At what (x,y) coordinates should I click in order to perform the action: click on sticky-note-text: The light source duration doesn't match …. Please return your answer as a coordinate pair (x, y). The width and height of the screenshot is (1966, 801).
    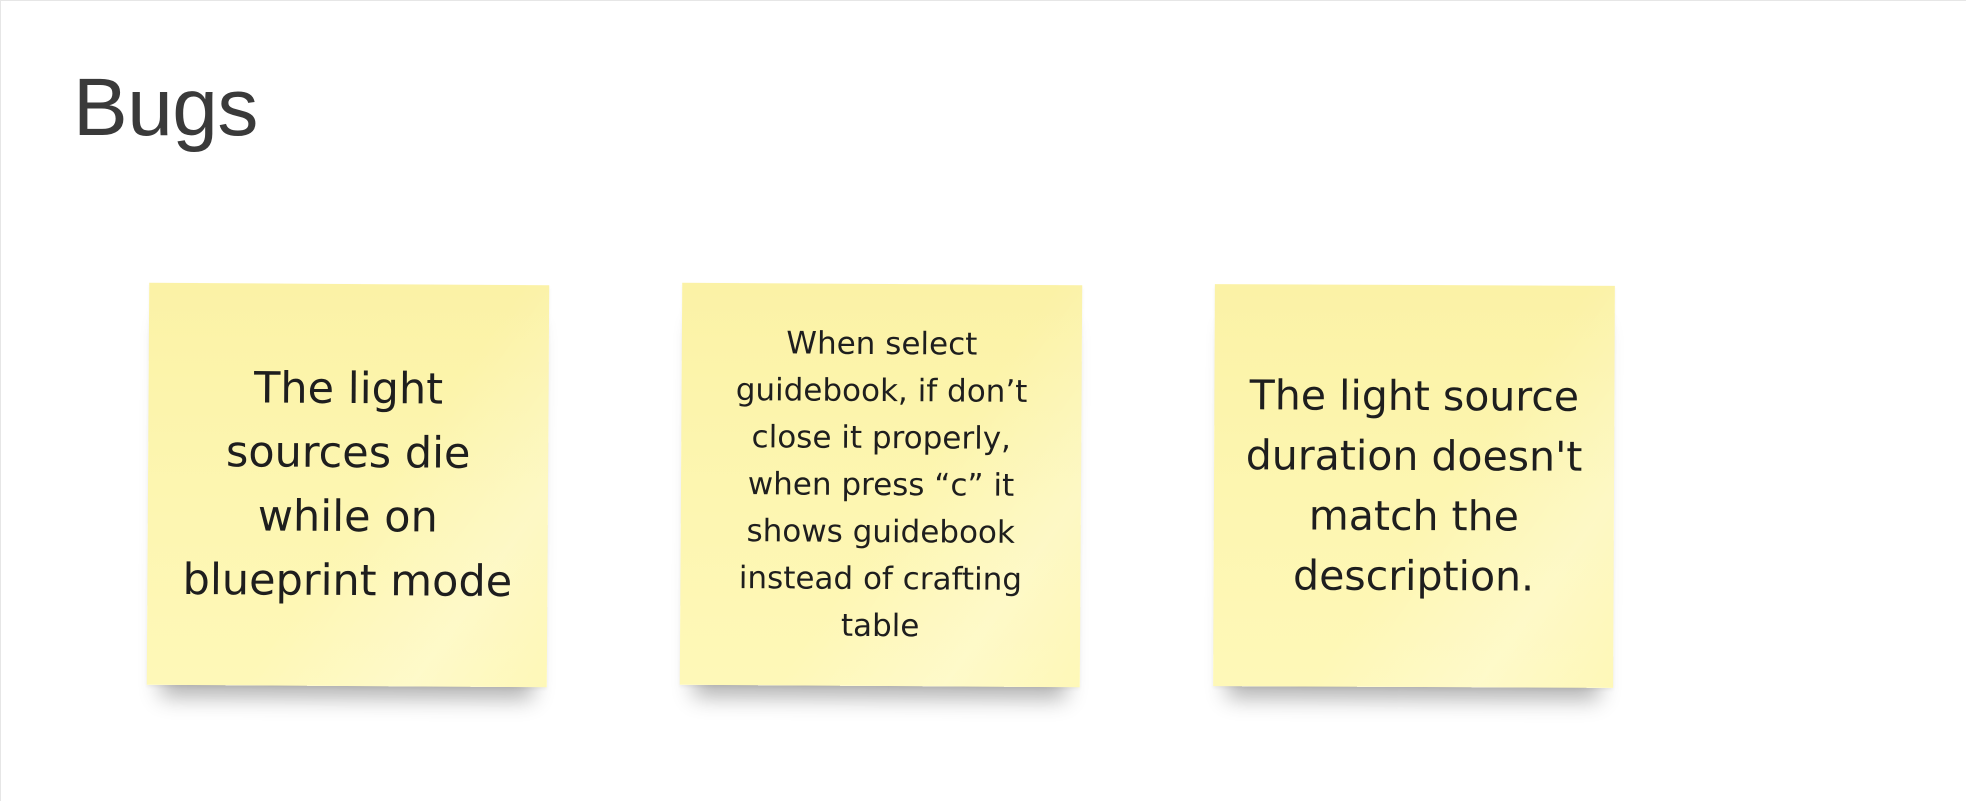
    Looking at the image, I should click on (1414, 486).